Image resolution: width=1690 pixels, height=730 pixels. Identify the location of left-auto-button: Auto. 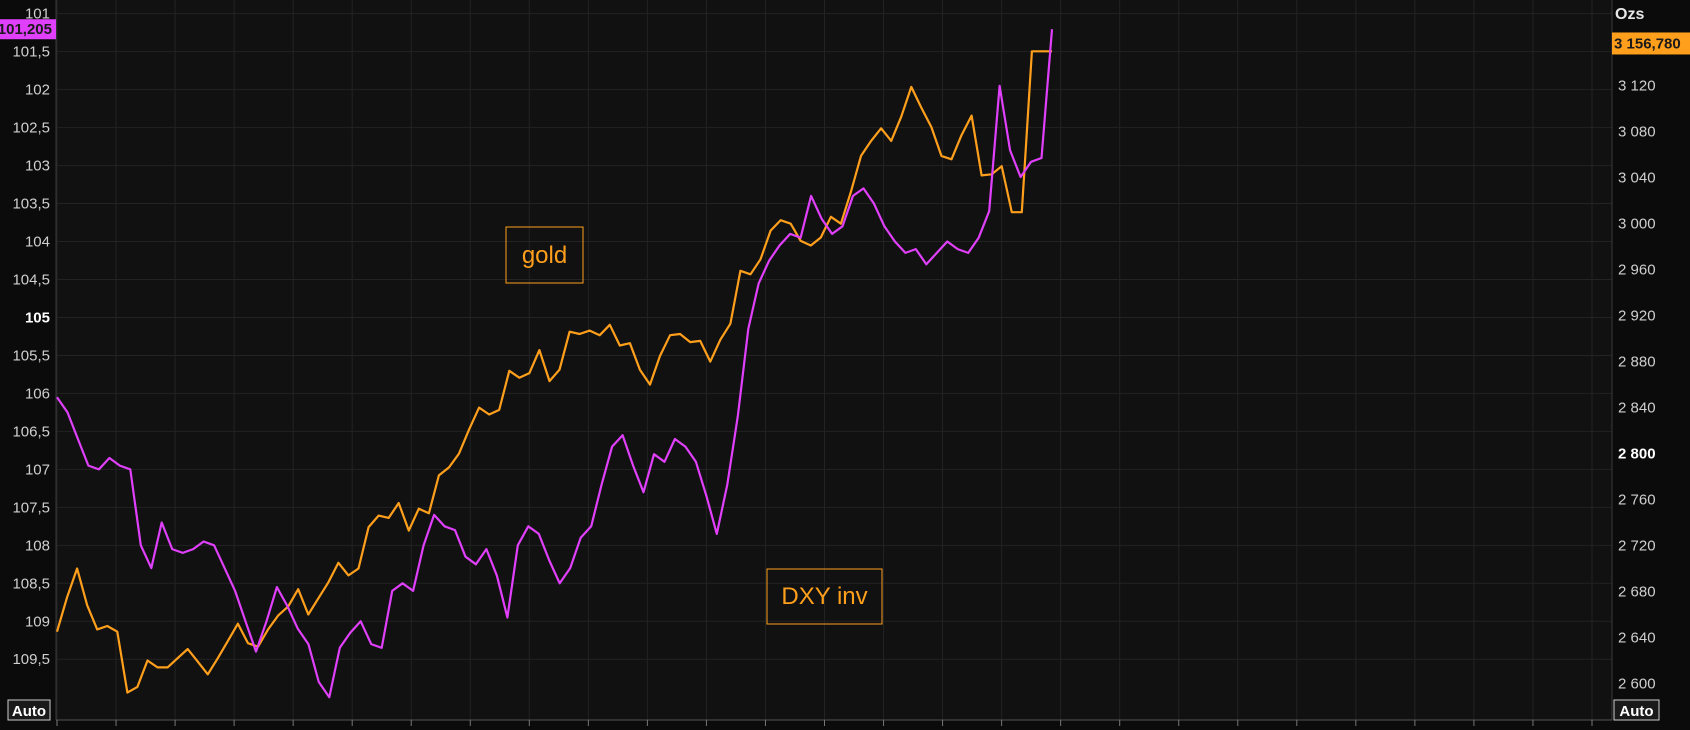
(29, 710).